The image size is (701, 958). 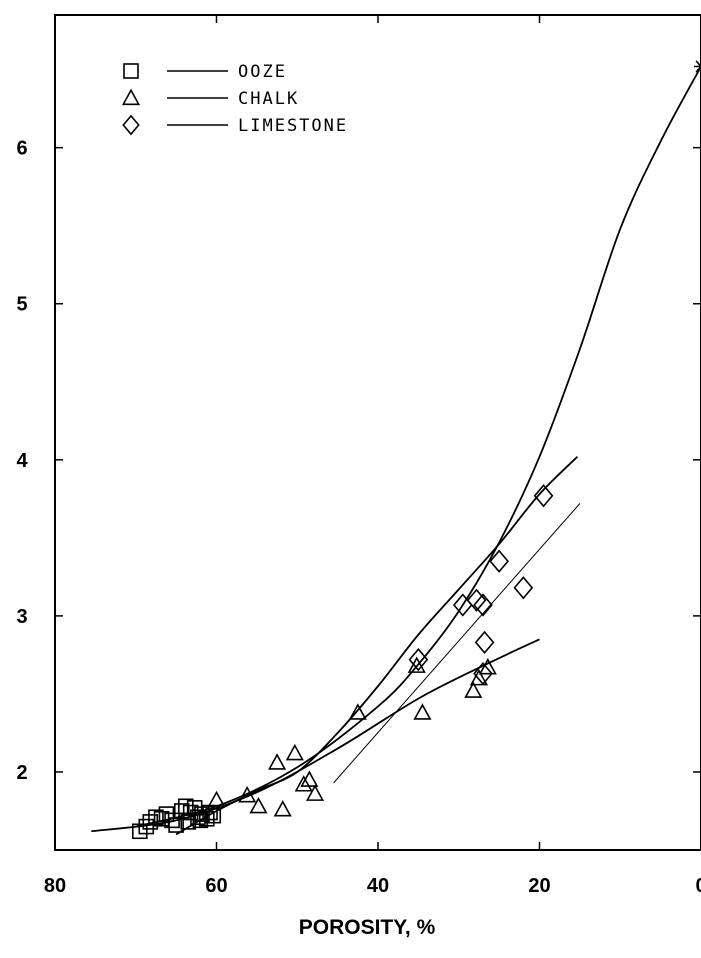 I want to click on x-tick-label: 60, so click(x=216, y=886).